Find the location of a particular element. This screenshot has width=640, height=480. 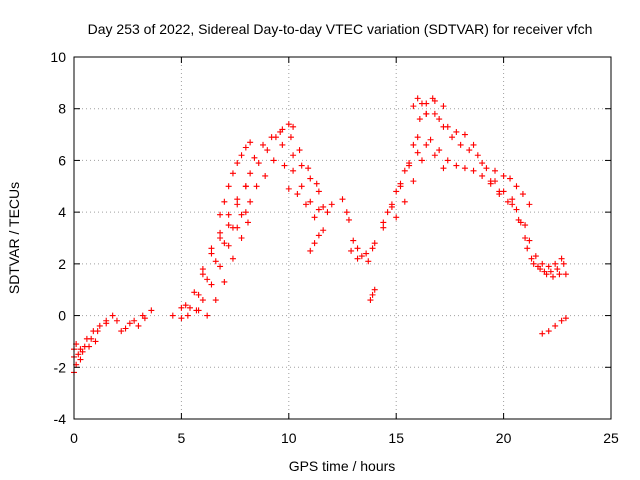

series-track-ai is located at coordinates (77, 366).